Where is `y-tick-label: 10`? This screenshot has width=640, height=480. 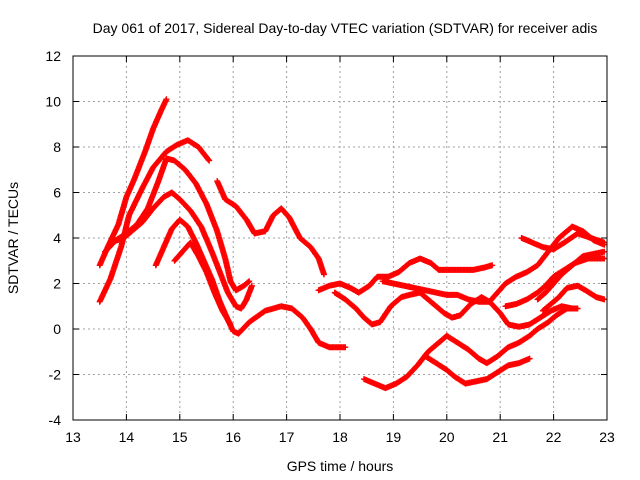 y-tick-label: 10 is located at coordinates (53, 102).